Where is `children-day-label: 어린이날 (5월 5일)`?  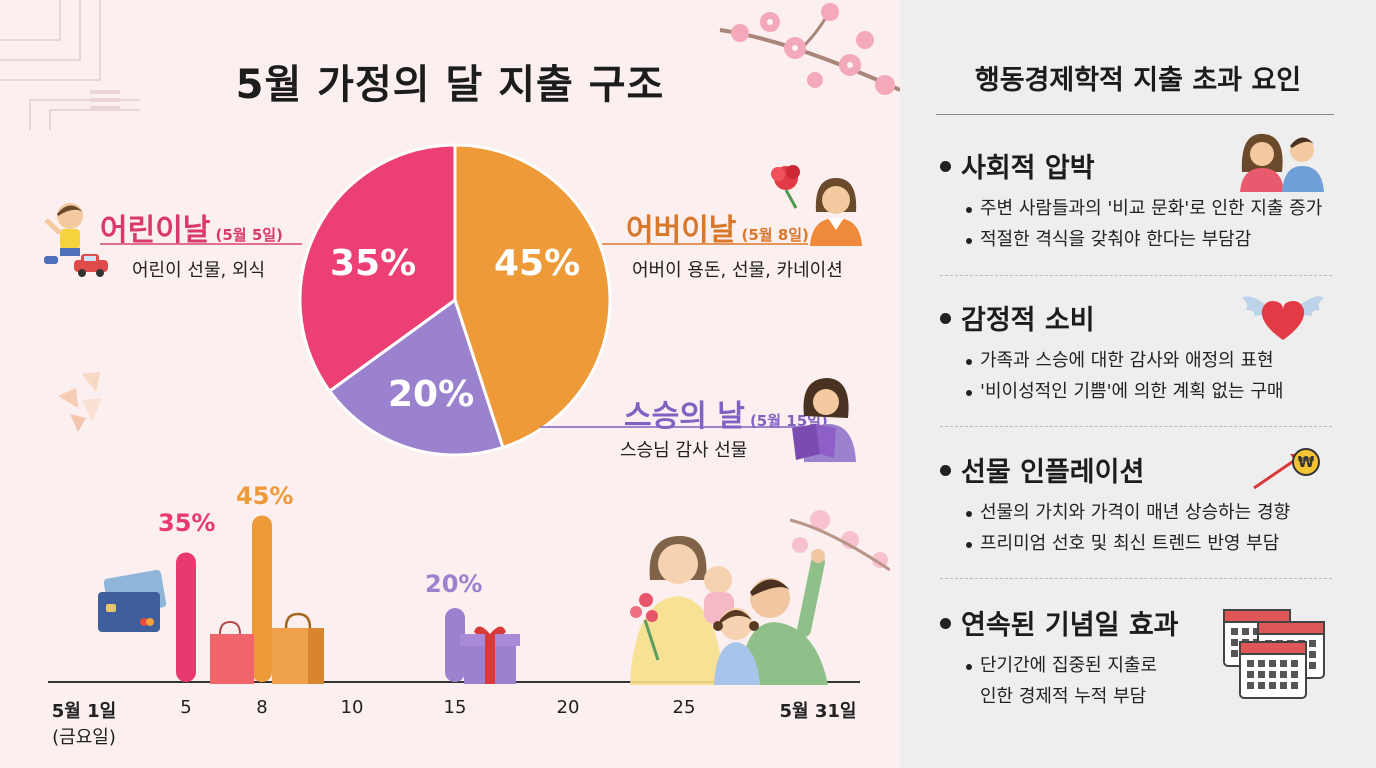
children-day-label: 어린이날 (5월 5일) is located at coordinates (191, 227).